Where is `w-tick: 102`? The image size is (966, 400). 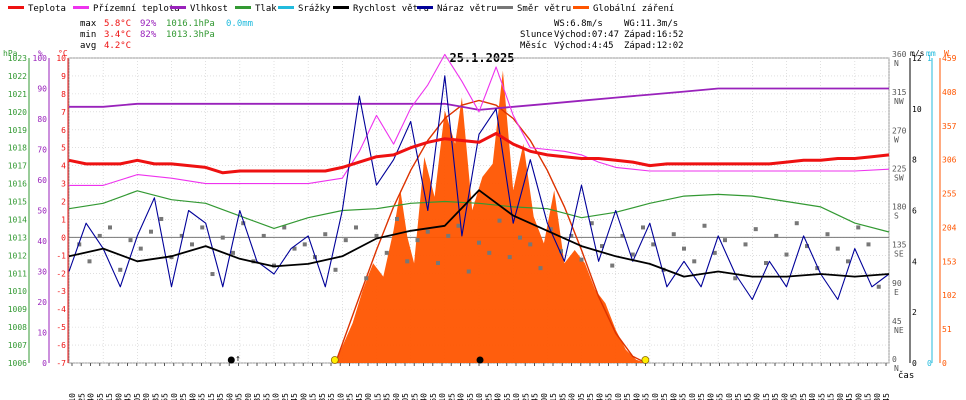 w-tick: 102 is located at coordinates (949, 295).